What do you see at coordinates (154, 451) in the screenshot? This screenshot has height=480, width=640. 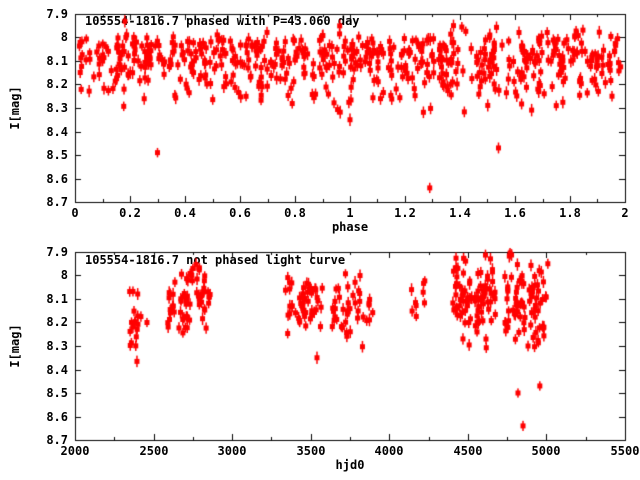 I see `x-tick-label: 2500` at bounding box center [154, 451].